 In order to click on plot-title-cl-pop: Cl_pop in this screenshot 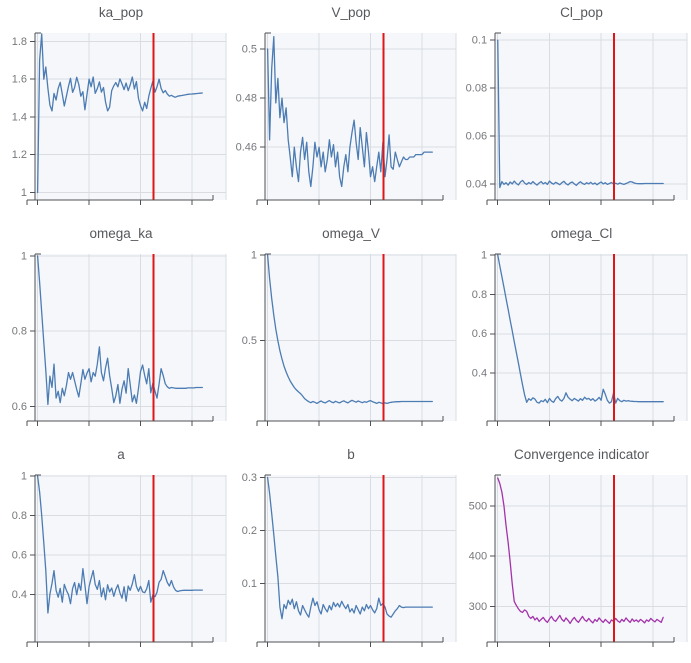, I will do `click(581, 12)`.